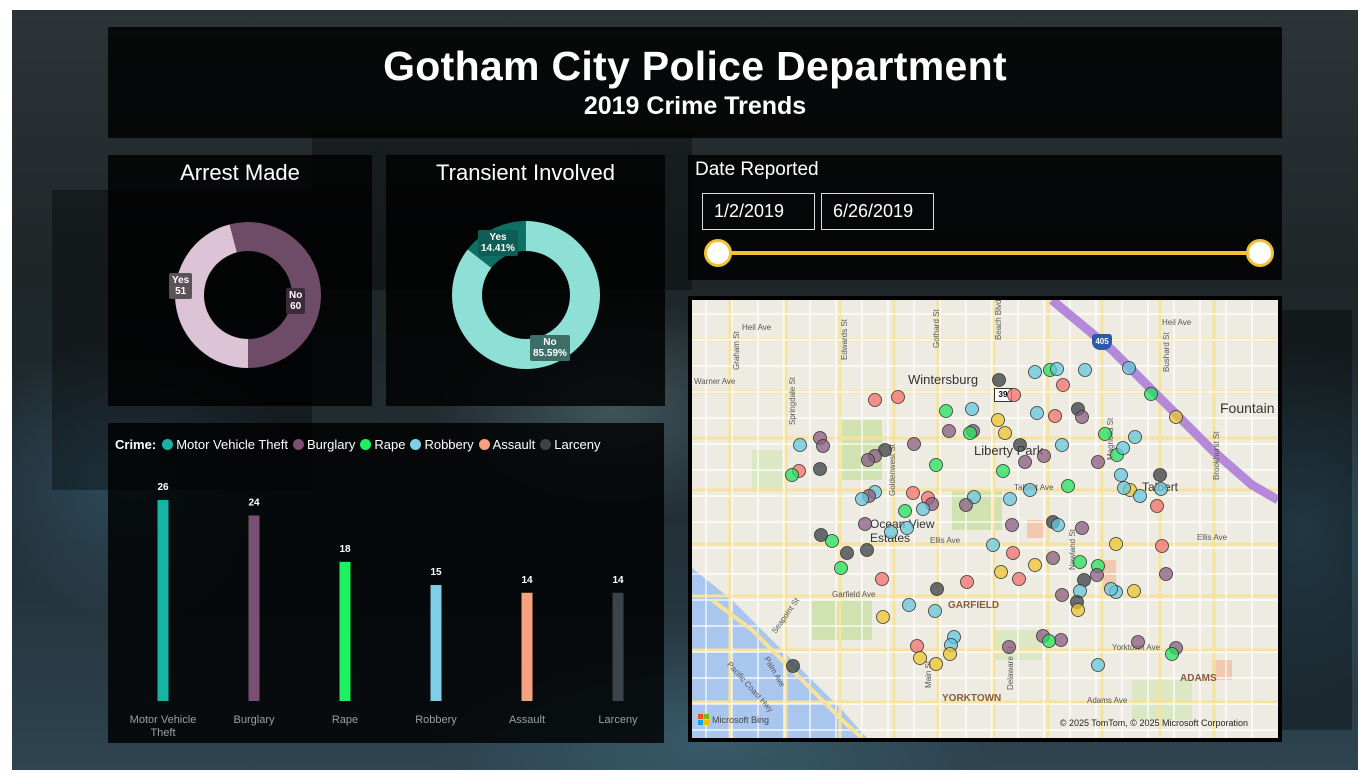 This screenshot has height=782, width=1371. What do you see at coordinates (1260, 253) in the screenshot?
I see `end-date-handle` at bounding box center [1260, 253].